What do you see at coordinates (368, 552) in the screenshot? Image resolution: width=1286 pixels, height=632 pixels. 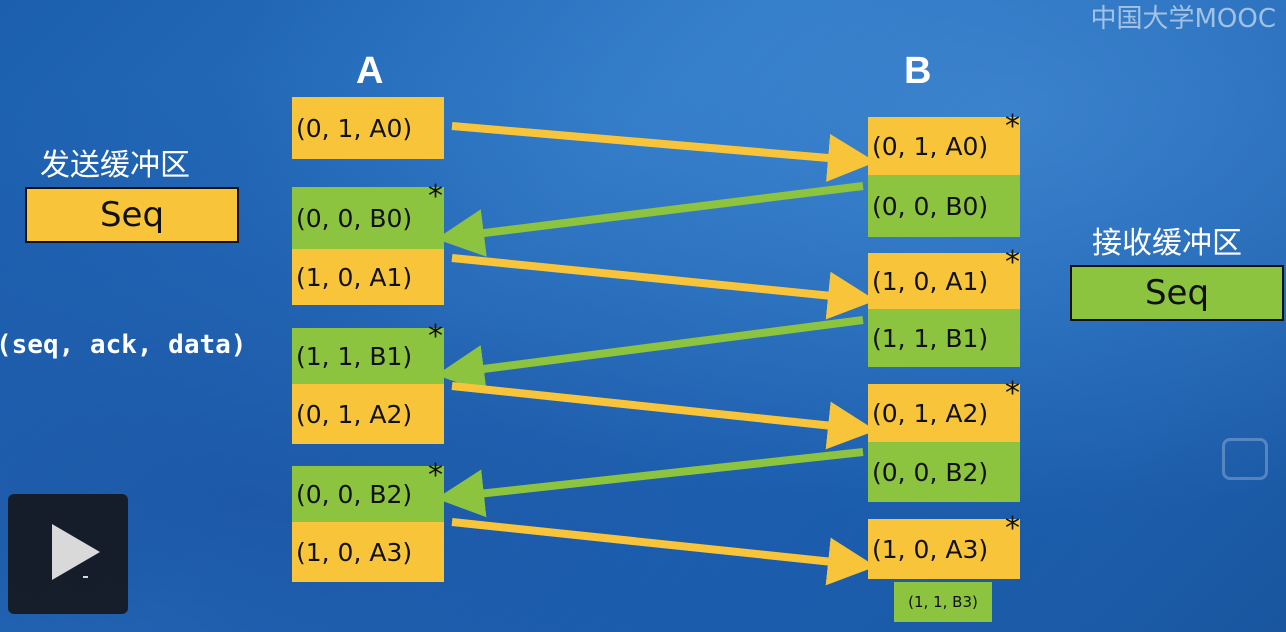 I see `a-cell-a3: (1, 0, A3)` at bounding box center [368, 552].